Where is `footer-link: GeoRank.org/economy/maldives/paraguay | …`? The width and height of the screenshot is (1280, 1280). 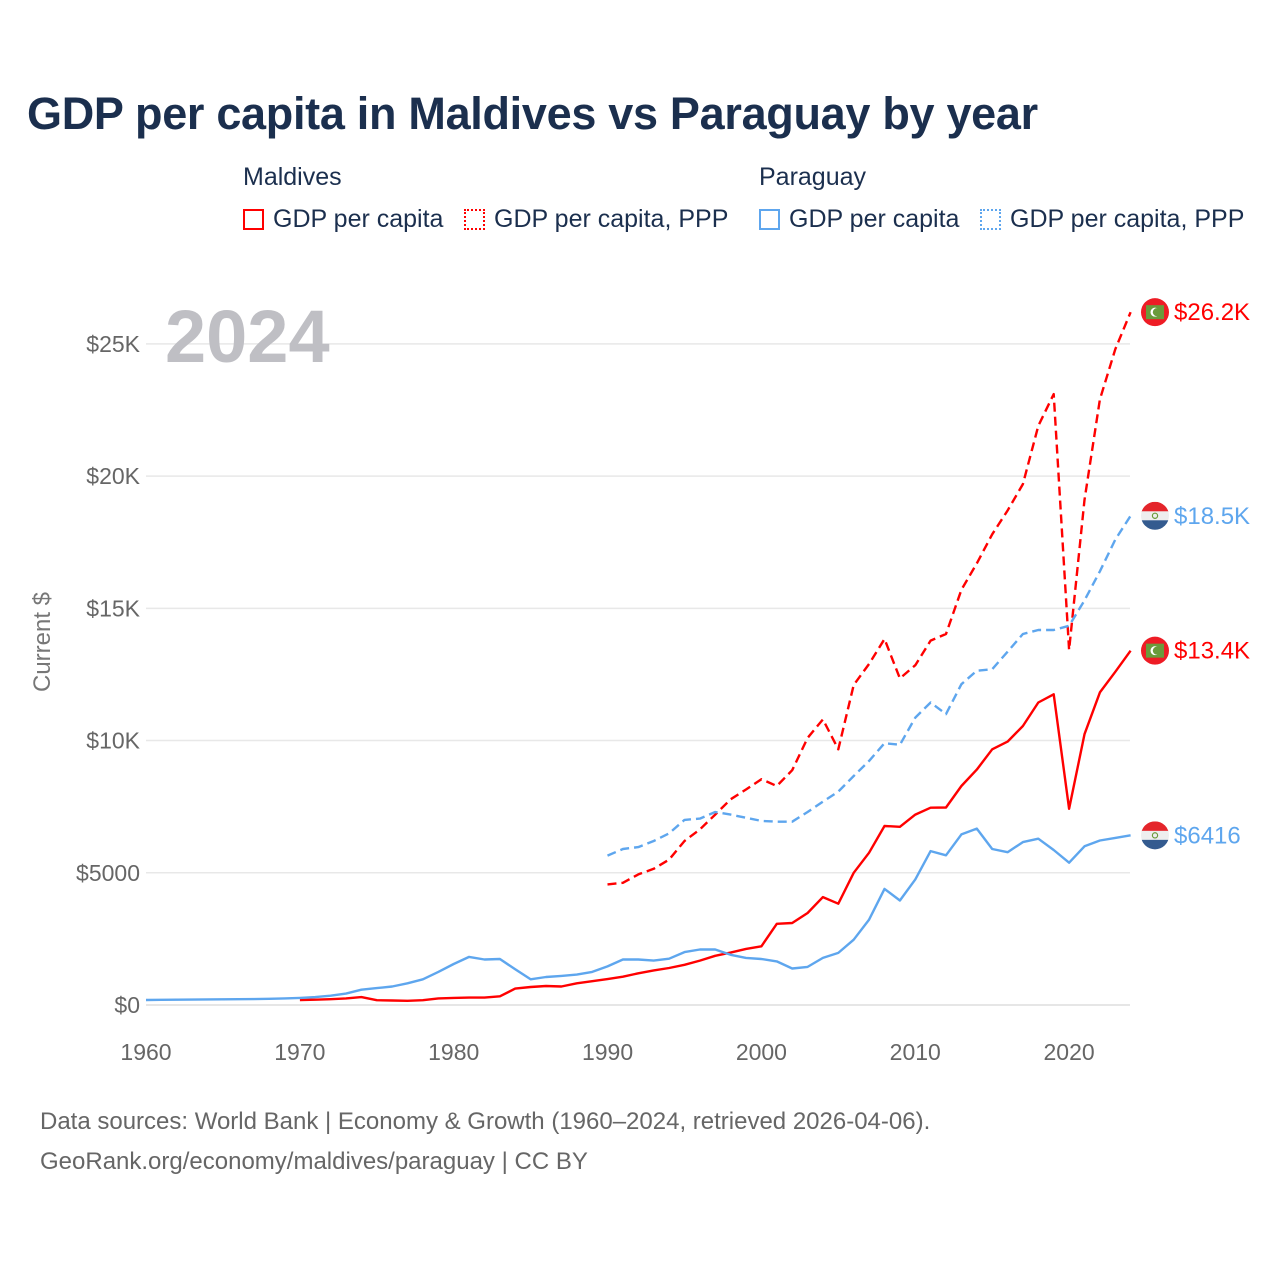
footer-link: GeoRank.org/economy/maldives/paraguay | … is located at coordinates (314, 1161).